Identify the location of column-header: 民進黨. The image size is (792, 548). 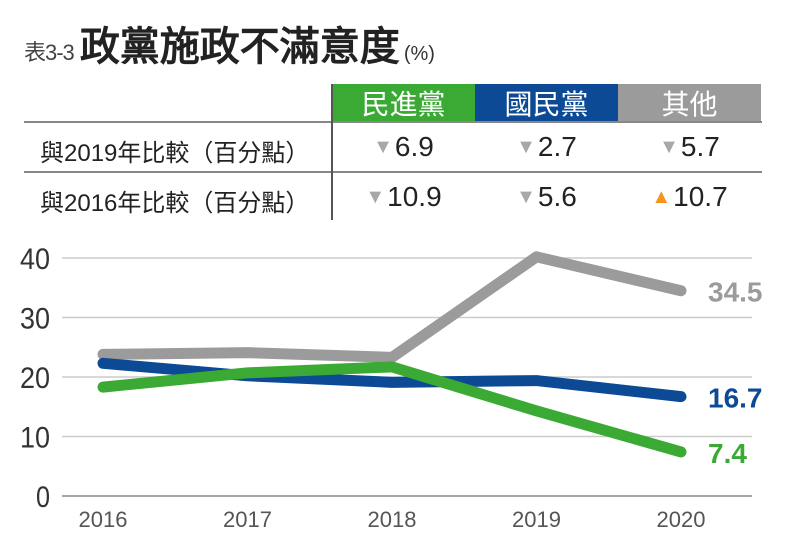
(403, 102).